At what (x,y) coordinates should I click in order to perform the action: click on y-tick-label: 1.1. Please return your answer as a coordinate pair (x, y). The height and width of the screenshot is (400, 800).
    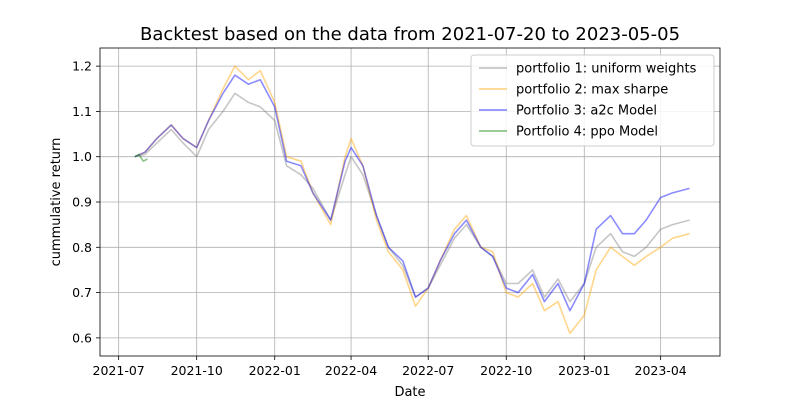
    Looking at the image, I should click on (82, 111).